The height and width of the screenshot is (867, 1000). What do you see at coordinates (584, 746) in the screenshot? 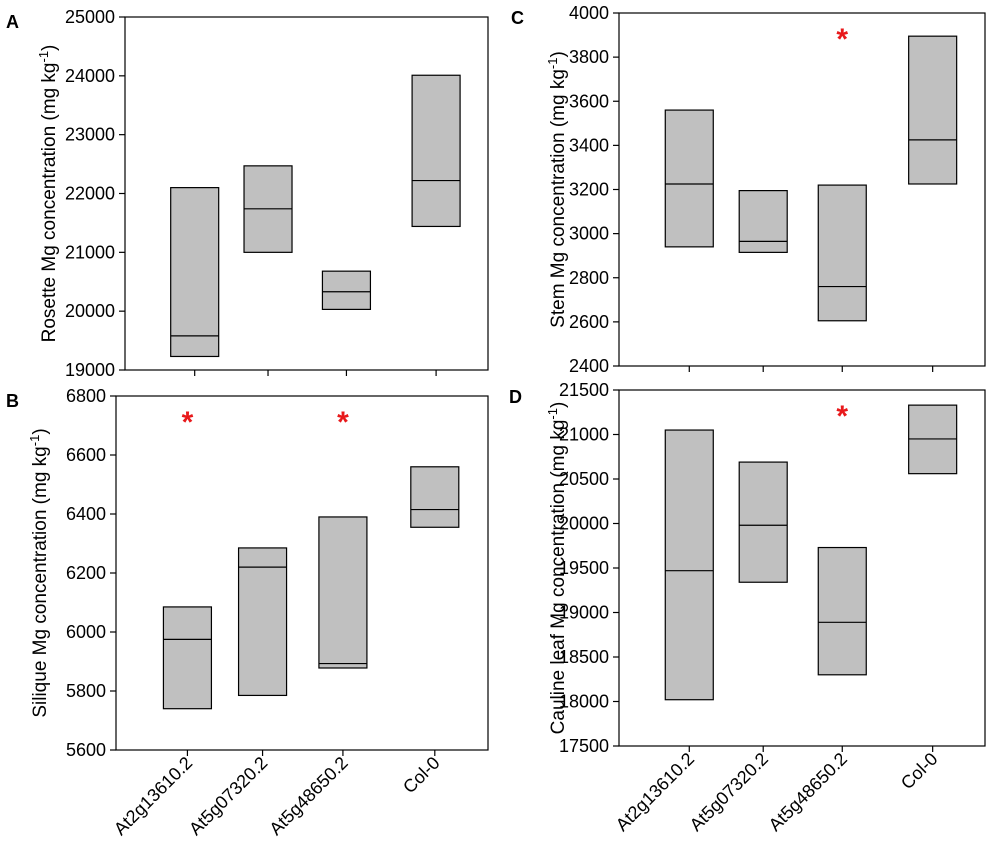
I see `y-tick-label: 17500` at bounding box center [584, 746].